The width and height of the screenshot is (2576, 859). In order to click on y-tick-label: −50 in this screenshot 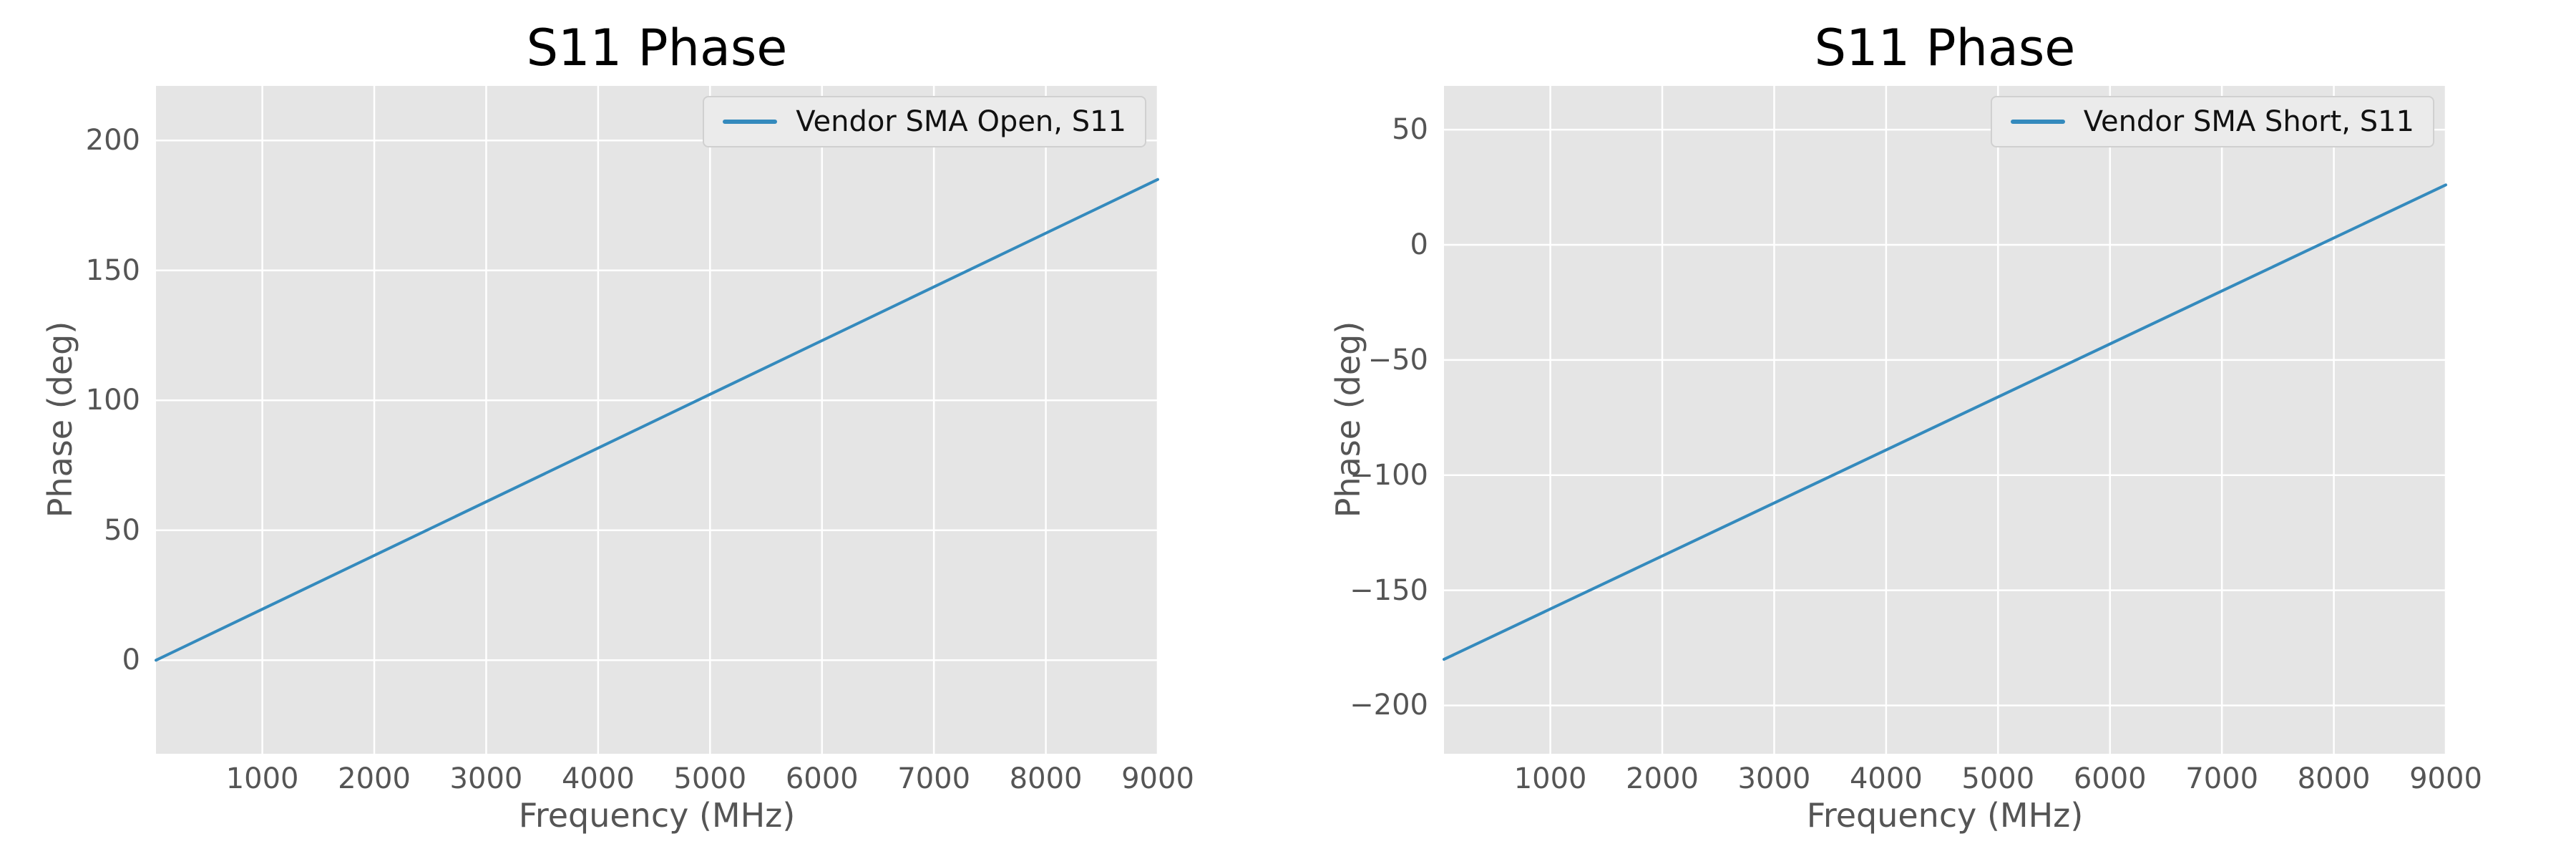, I will do `click(1397, 360)`.